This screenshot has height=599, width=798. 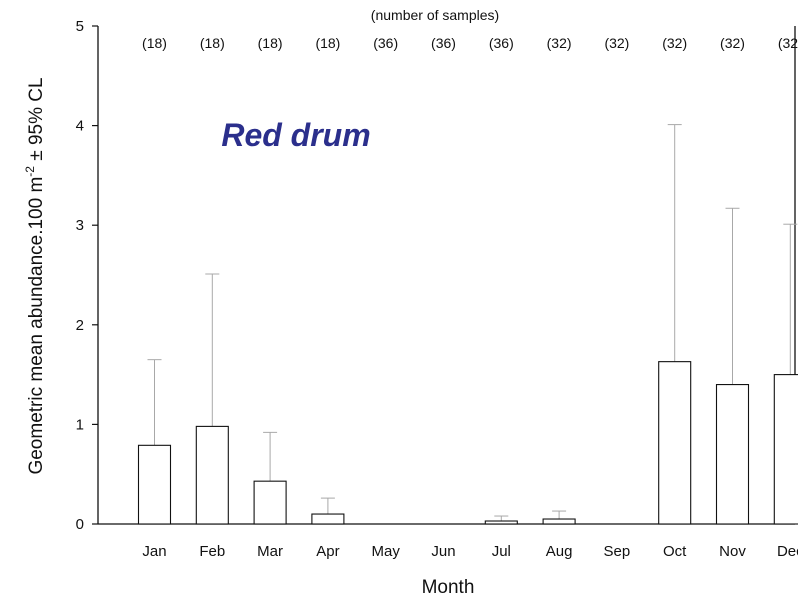 What do you see at coordinates (443, 551) in the screenshot?
I see `x-tick-label: Jun` at bounding box center [443, 551].